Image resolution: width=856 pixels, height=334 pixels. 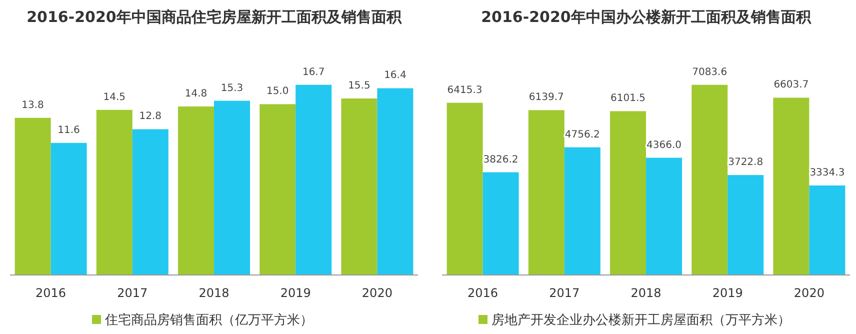 What do you see at coordinates (69, 130) in the screenshot?
I see `data-label: 11.6` at bounding box center [69, 130].